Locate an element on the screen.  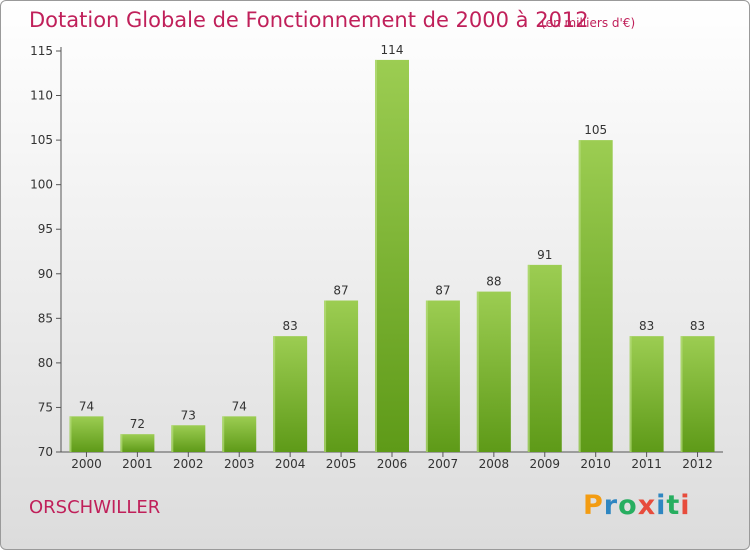
x-tick-label: 2005 is located at coordinates (341, 464).